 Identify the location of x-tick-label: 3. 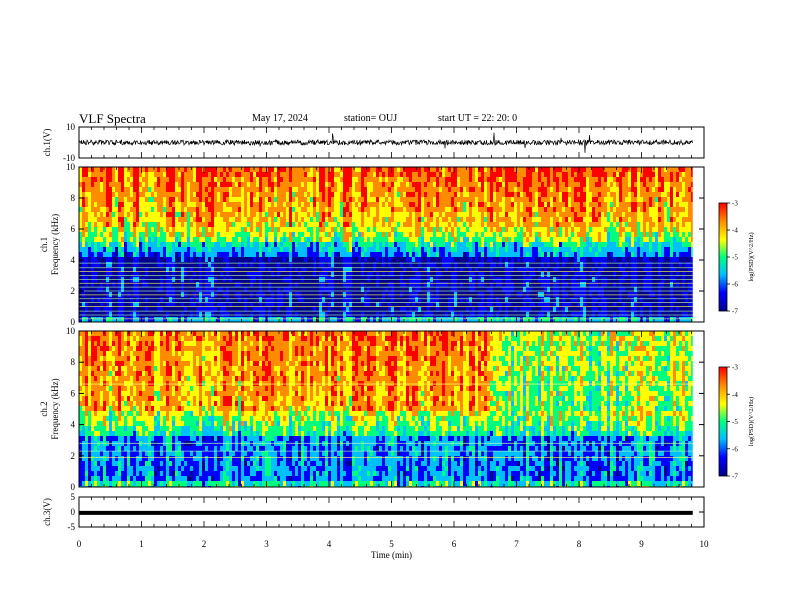
(266, 544).